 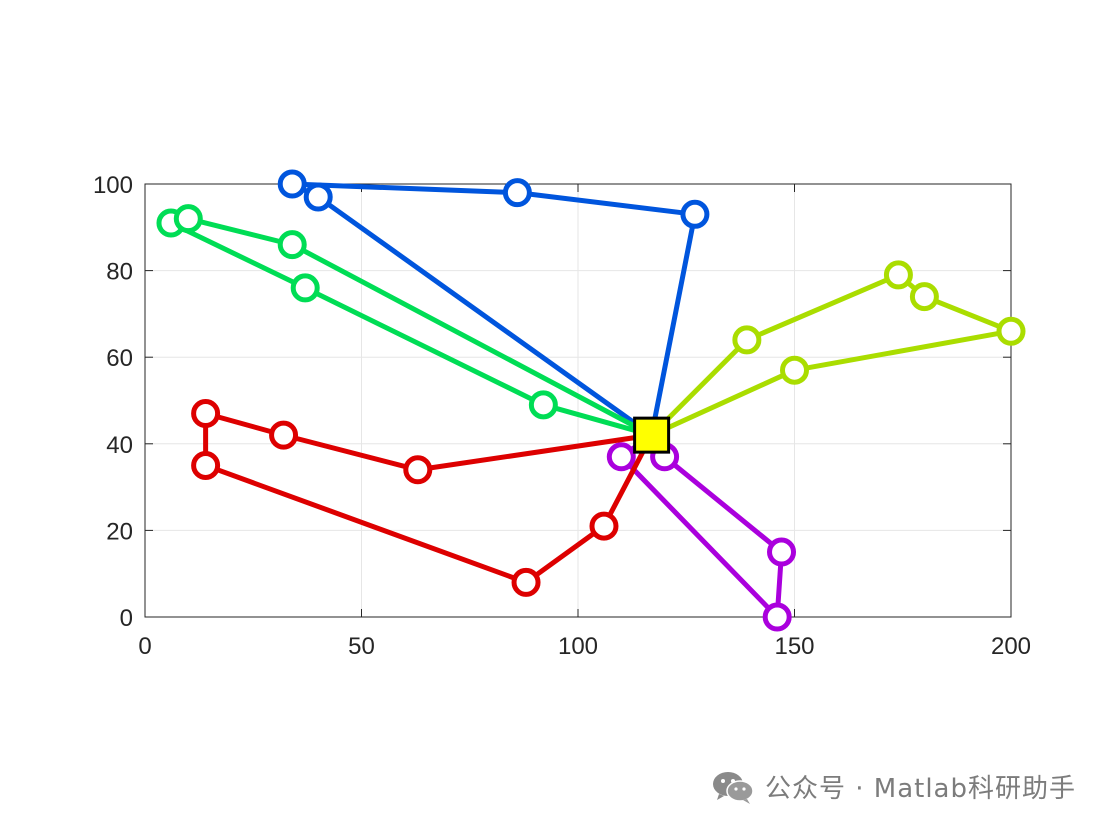 What do you see at coordinates (144, 646) in the screenshot?
I see `x-tick-label: 0` at bounding box center [144, 646].